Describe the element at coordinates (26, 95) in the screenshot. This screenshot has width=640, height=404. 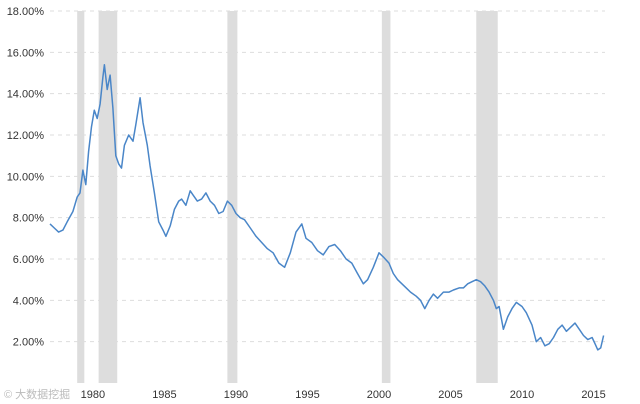
I see `y-tick-label: 14.00%` at that location.